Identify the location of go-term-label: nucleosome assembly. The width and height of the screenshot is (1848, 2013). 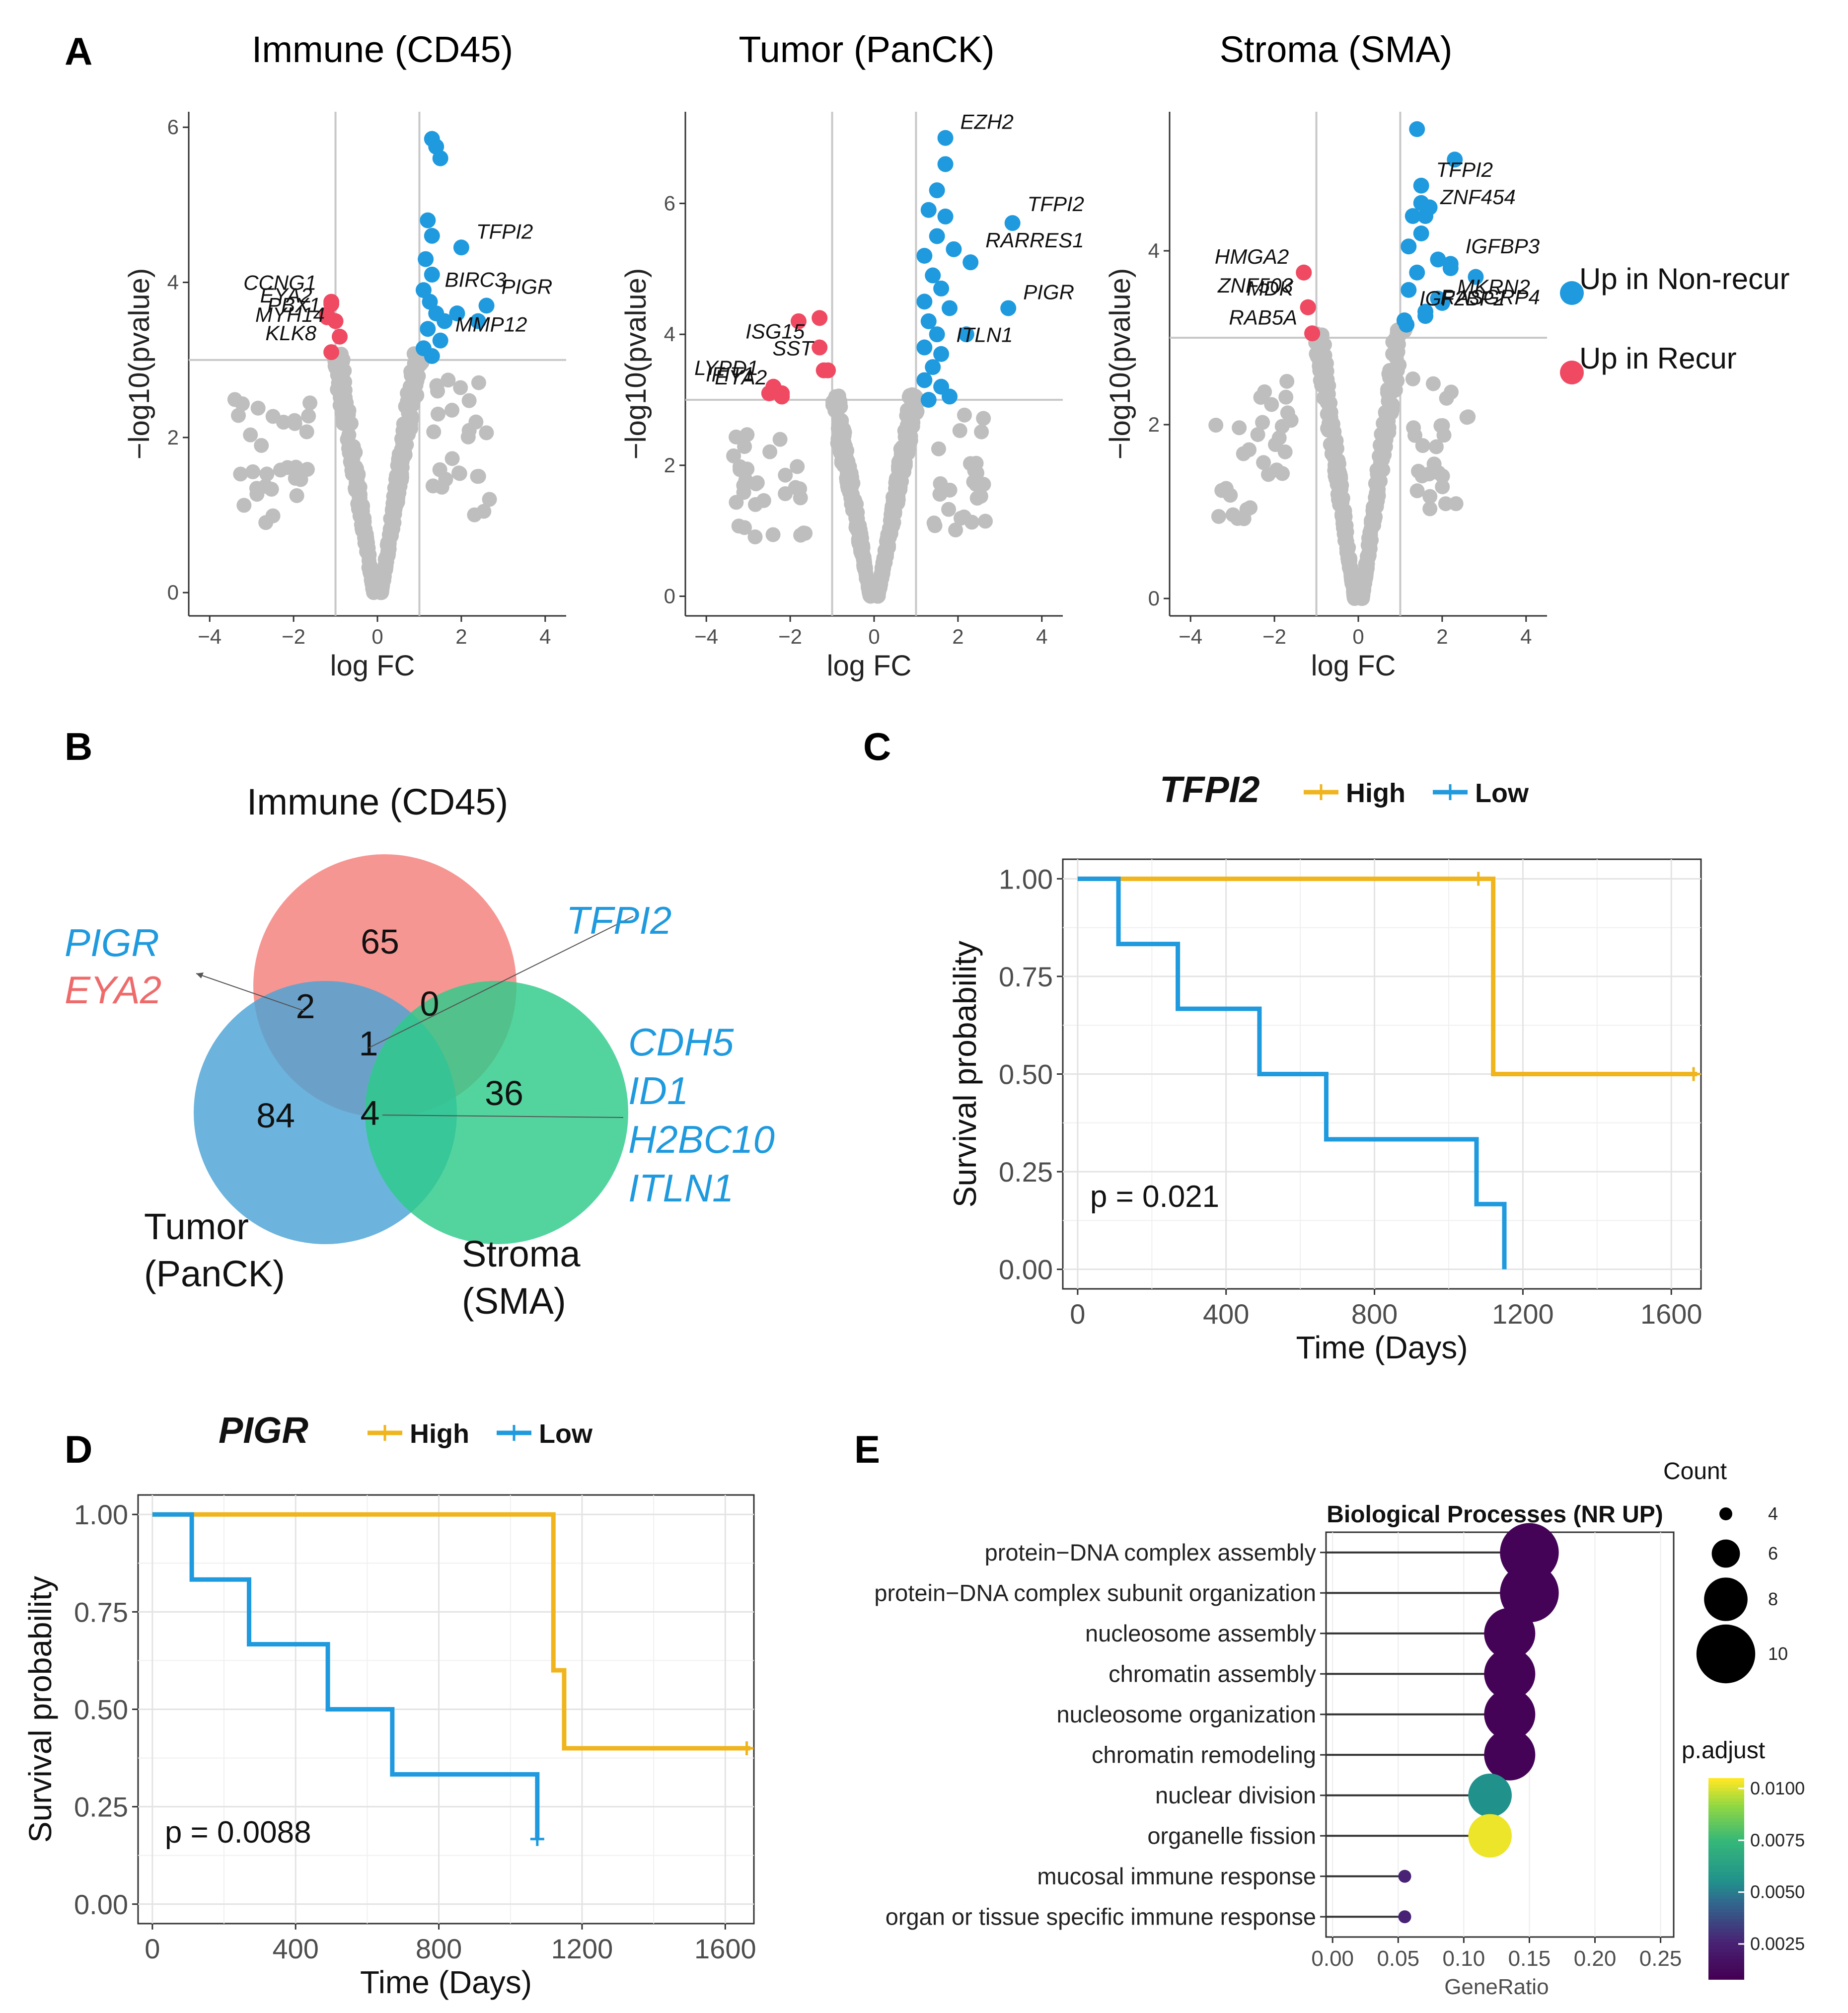
(1201, 1633).